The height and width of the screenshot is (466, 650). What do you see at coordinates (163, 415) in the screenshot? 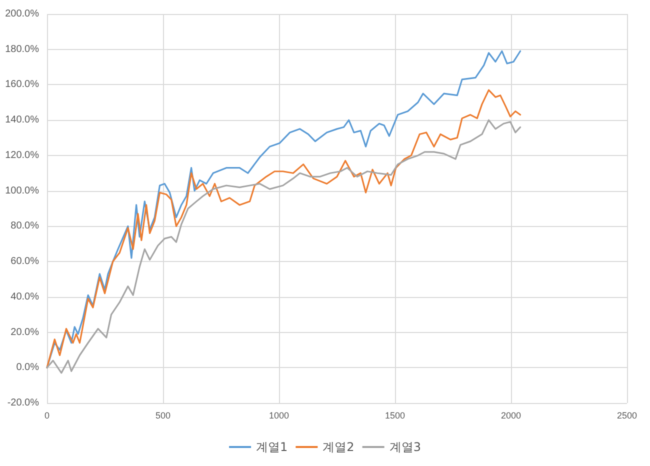
I see `x-tick-label: 500` at bounding box center [163, 415].